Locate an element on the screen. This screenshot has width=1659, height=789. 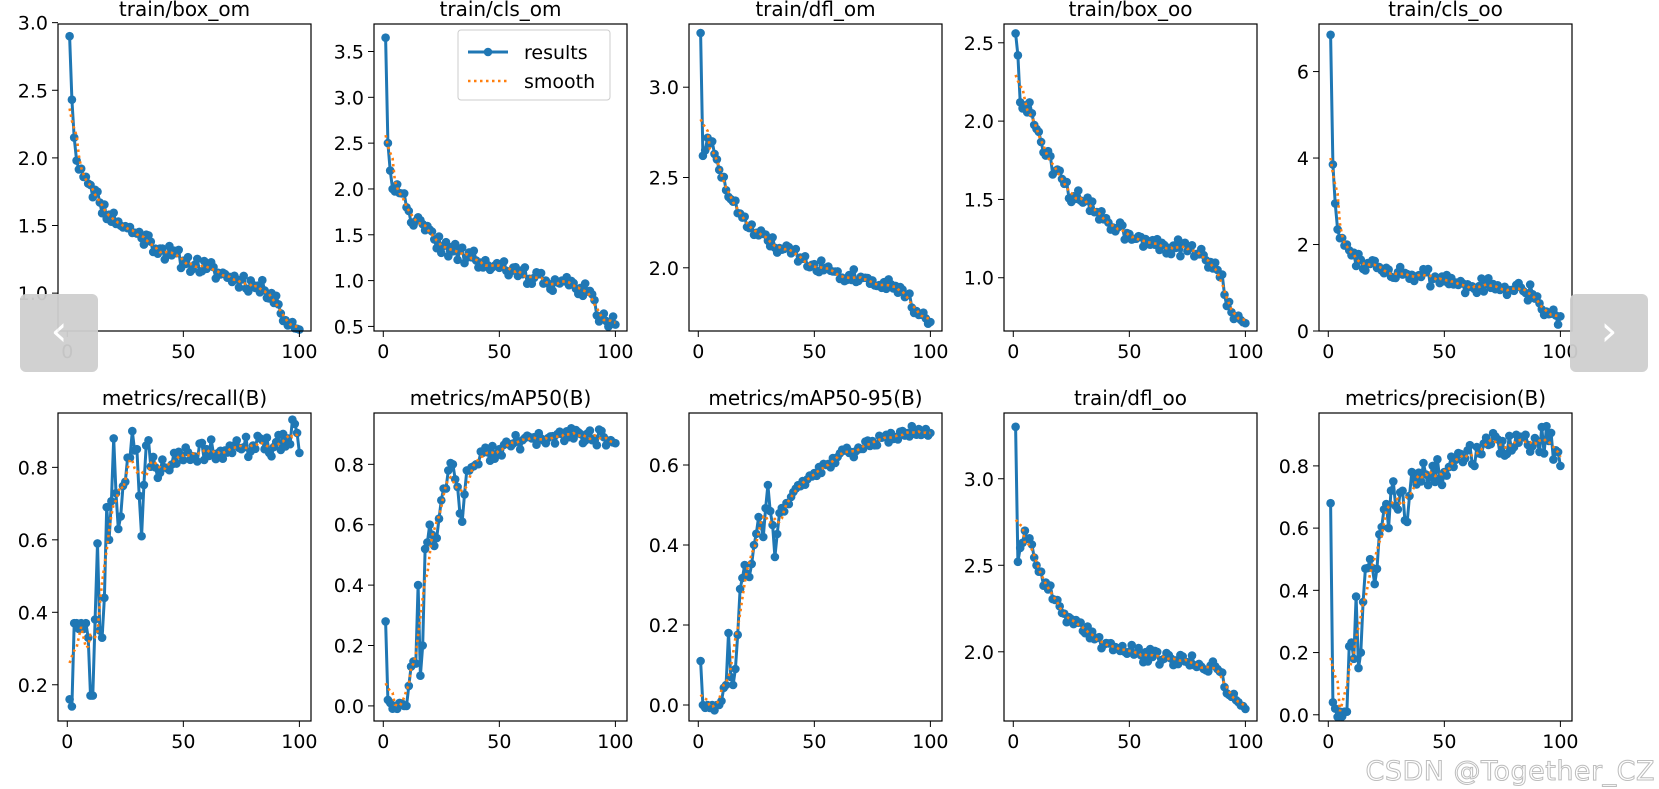
y-tick-label: 4 is located at coordinates (1303, 159).